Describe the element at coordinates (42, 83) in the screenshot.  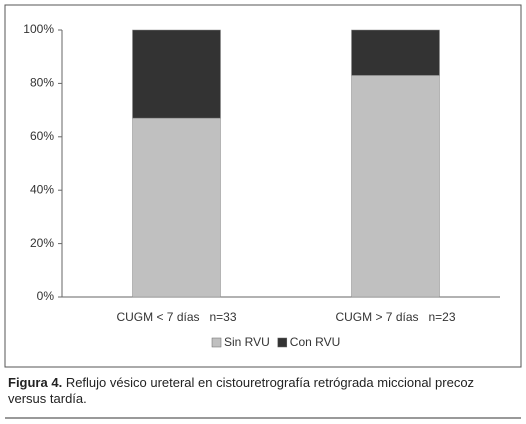
I see `y-tick-label: 80%` at that location.